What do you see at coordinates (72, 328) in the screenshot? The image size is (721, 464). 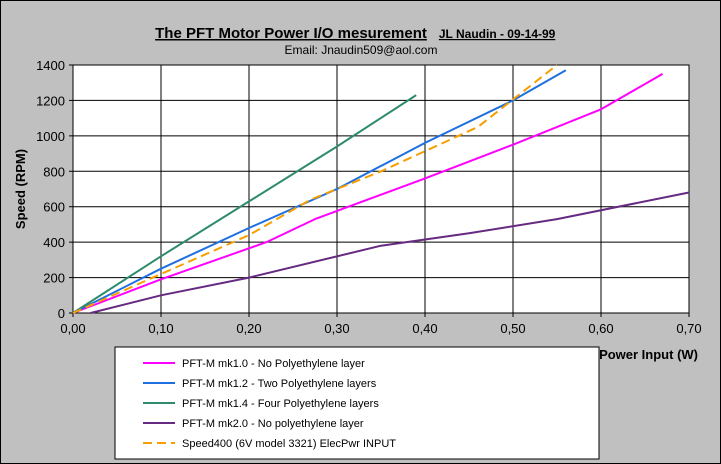 I see `x-tick-label: 0,00` at bounding box center [72, 328].